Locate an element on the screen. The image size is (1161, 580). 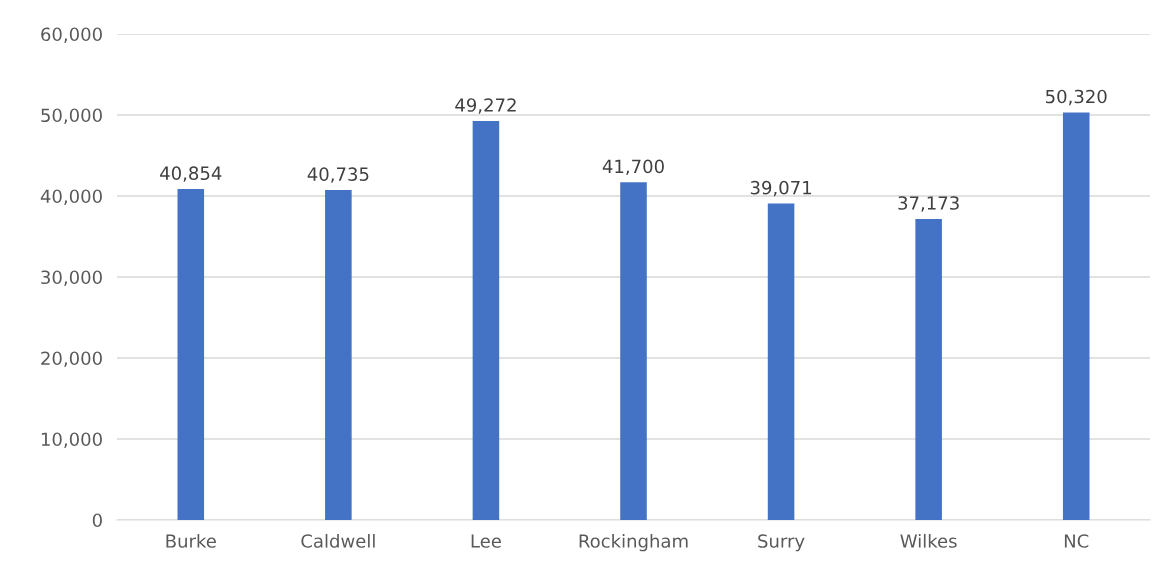
data-label: 50,320 is located at coordinates (1076, 97).